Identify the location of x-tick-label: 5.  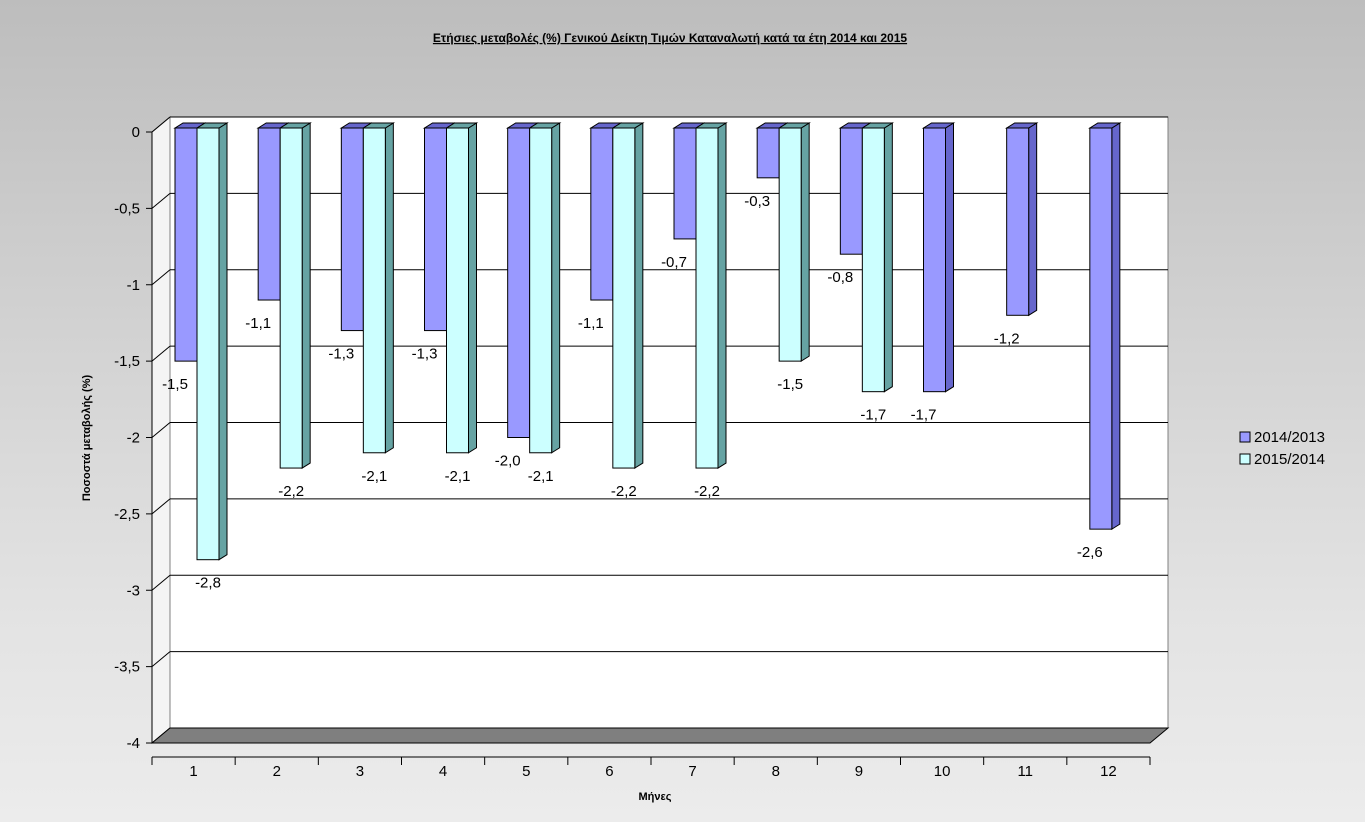
(526, 771).